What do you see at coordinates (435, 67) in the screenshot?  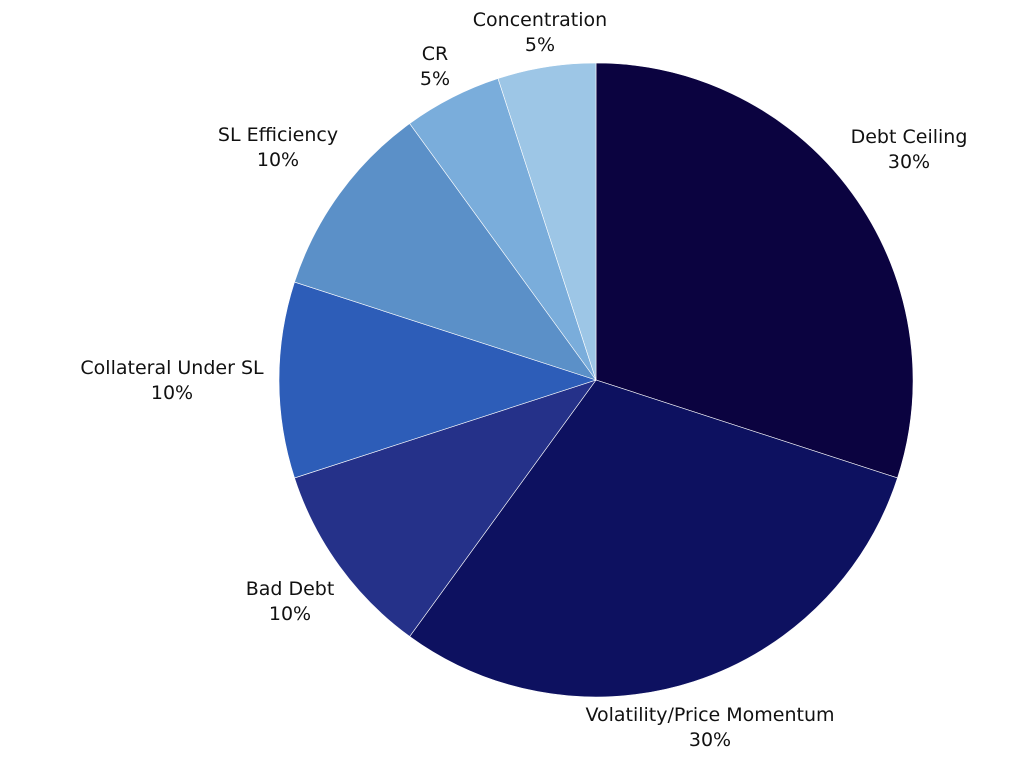 I see `data-label: CR 5%` at bounding box center [435, 67].